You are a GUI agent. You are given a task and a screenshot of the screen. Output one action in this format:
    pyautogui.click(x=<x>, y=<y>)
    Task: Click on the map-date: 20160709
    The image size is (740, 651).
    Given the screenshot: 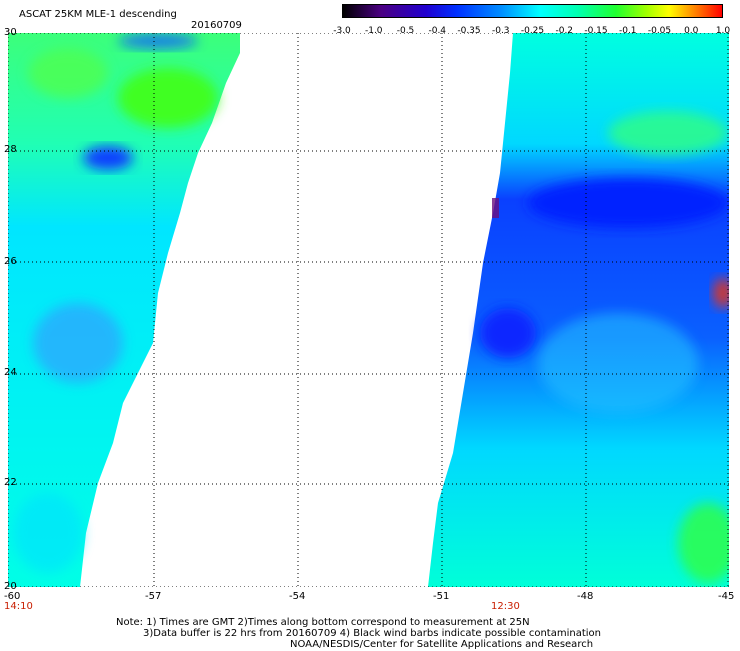 What is the action you would take?
    pyautogui.click(x=216, y=25)
    